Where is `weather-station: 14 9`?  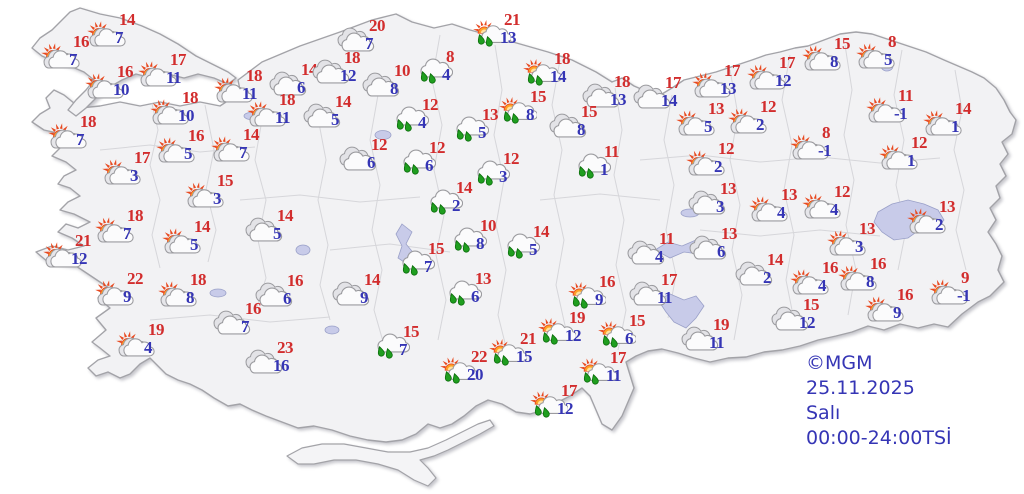
weather-station: 14 9 is located at coordinates (367, 297).